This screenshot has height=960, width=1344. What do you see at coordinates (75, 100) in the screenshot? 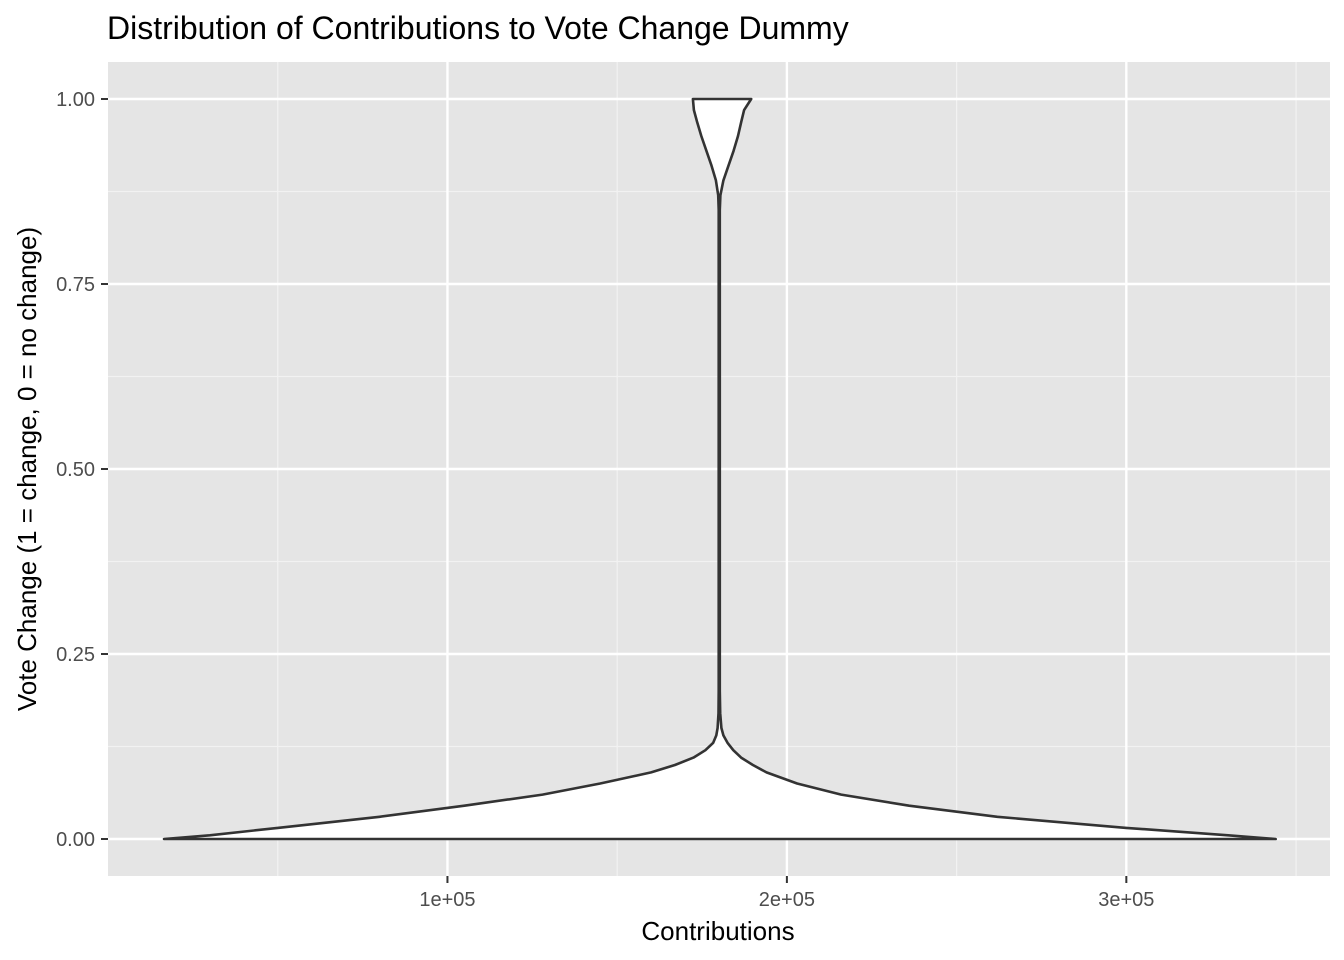
I see `y-tick-label: 1.00` at bounding box center [75, 100].